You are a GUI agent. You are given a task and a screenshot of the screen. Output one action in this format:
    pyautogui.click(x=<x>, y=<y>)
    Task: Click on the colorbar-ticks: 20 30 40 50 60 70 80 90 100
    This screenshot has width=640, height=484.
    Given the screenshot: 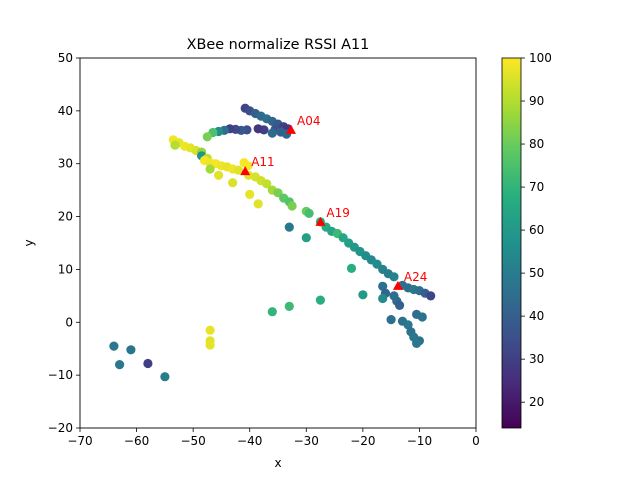 What is the action you would take?
    pyautogui.click(x=536, y=230)
    